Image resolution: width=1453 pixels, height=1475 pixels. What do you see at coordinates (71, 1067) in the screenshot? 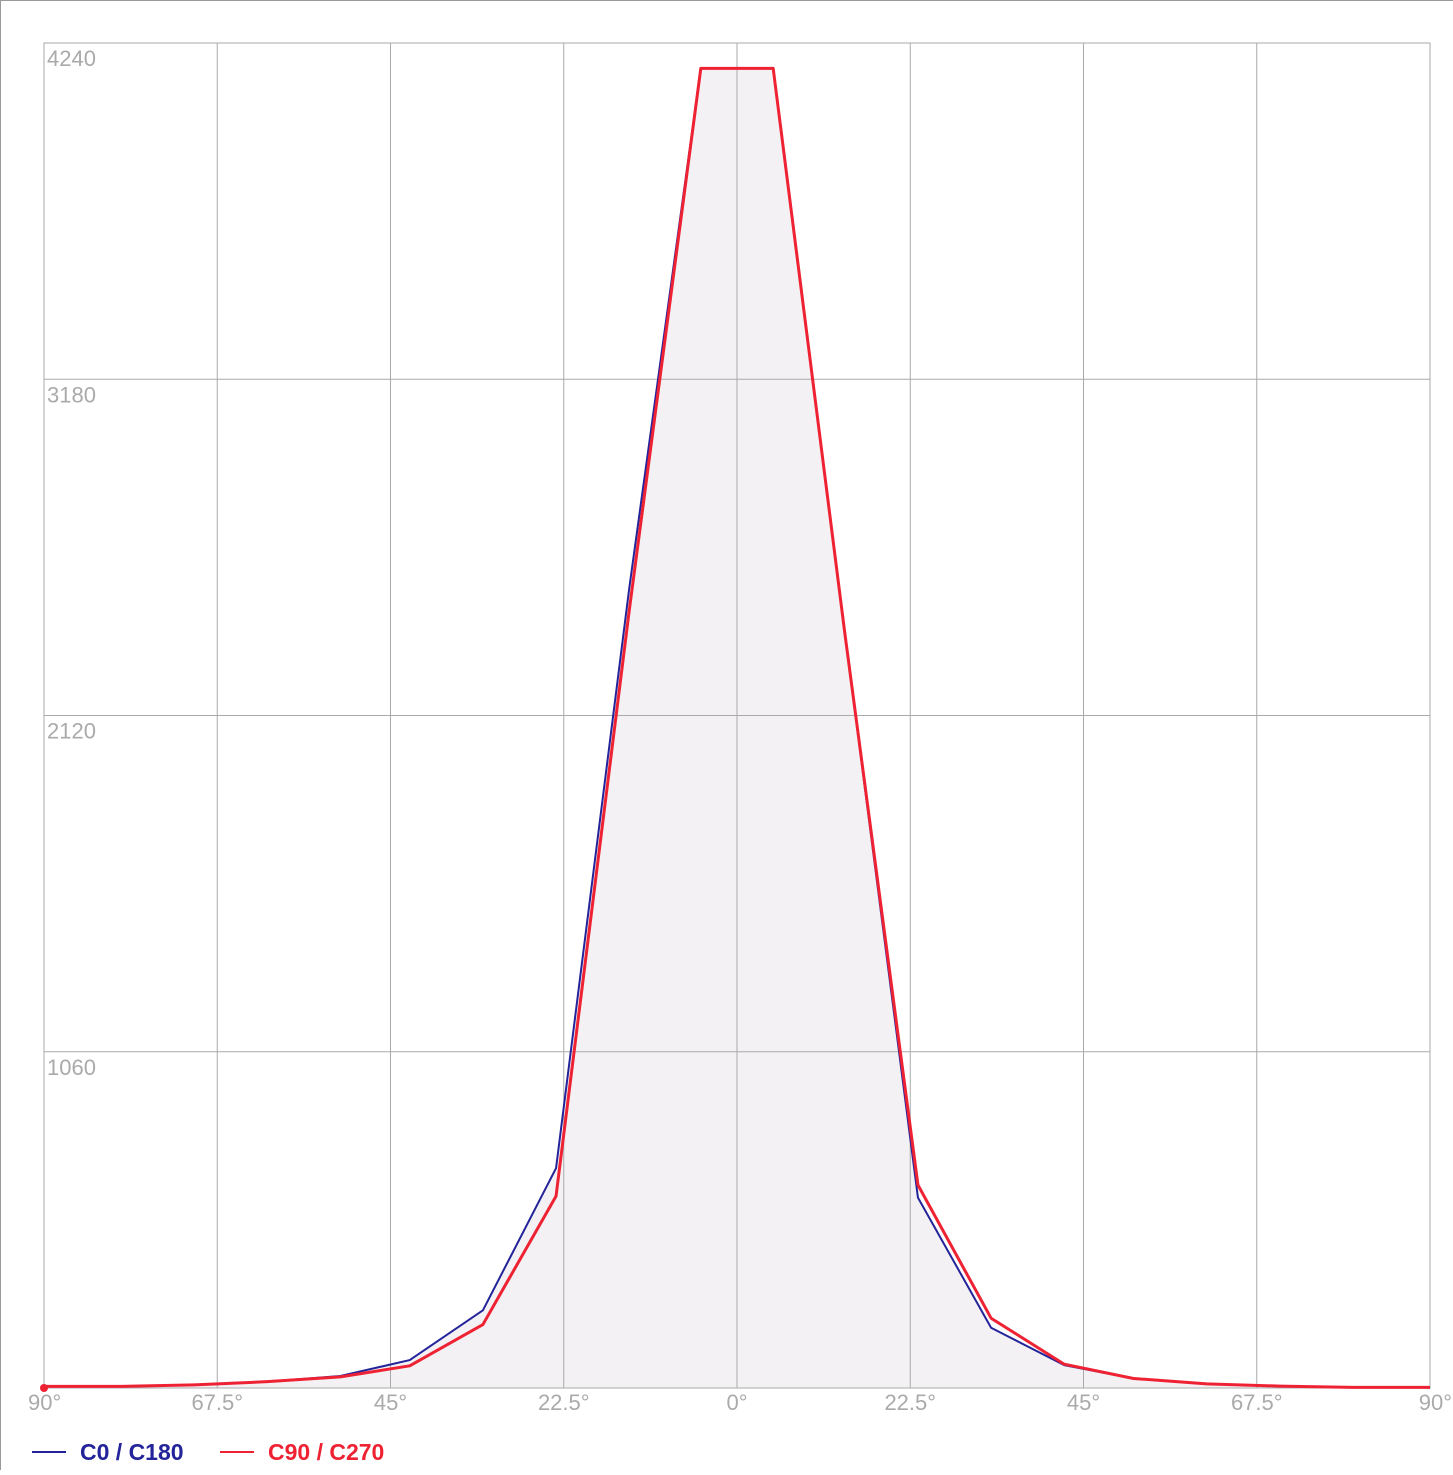
I see `y-tick-label: 1060` at bounding box center [71, 1067].